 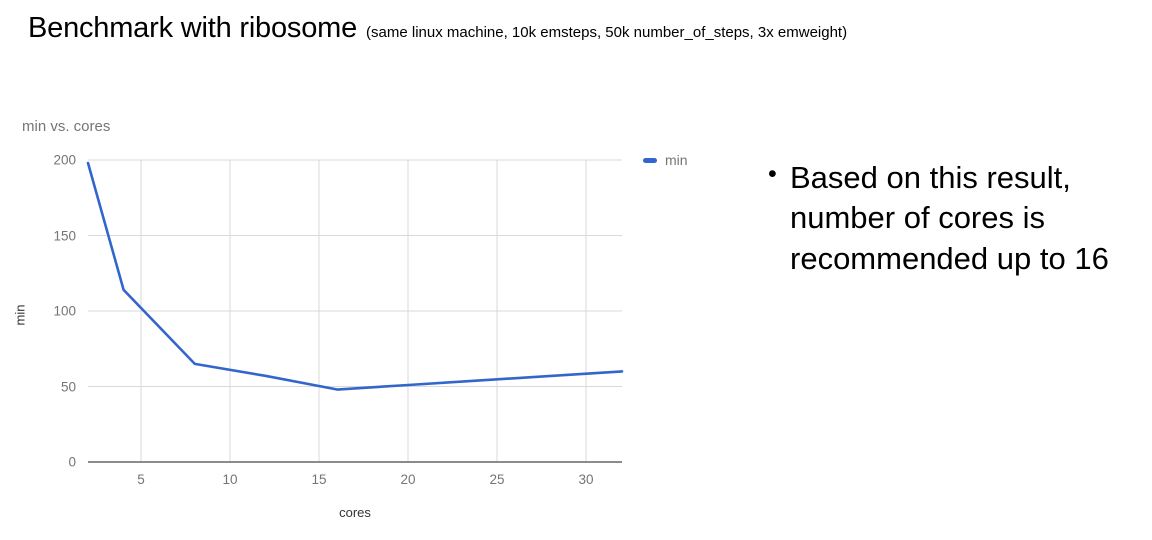 I want to click on x-tick-10: 10, so click(x=230, y=479).